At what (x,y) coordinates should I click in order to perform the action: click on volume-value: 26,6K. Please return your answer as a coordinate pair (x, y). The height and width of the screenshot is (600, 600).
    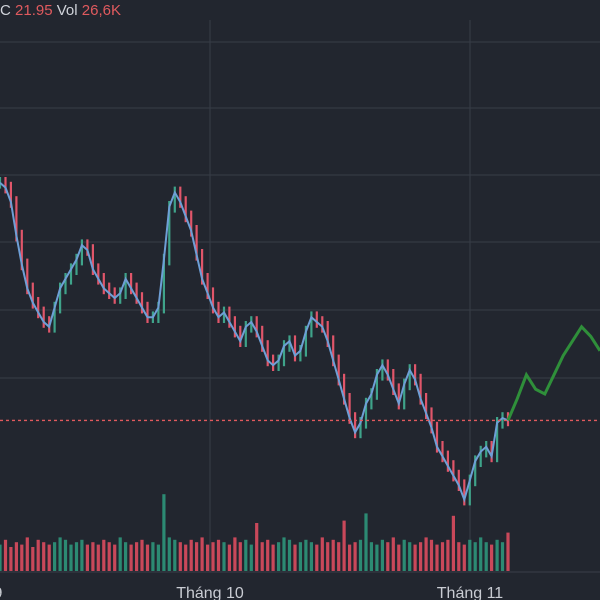
    Looking at the image, I should click on (101, 10).